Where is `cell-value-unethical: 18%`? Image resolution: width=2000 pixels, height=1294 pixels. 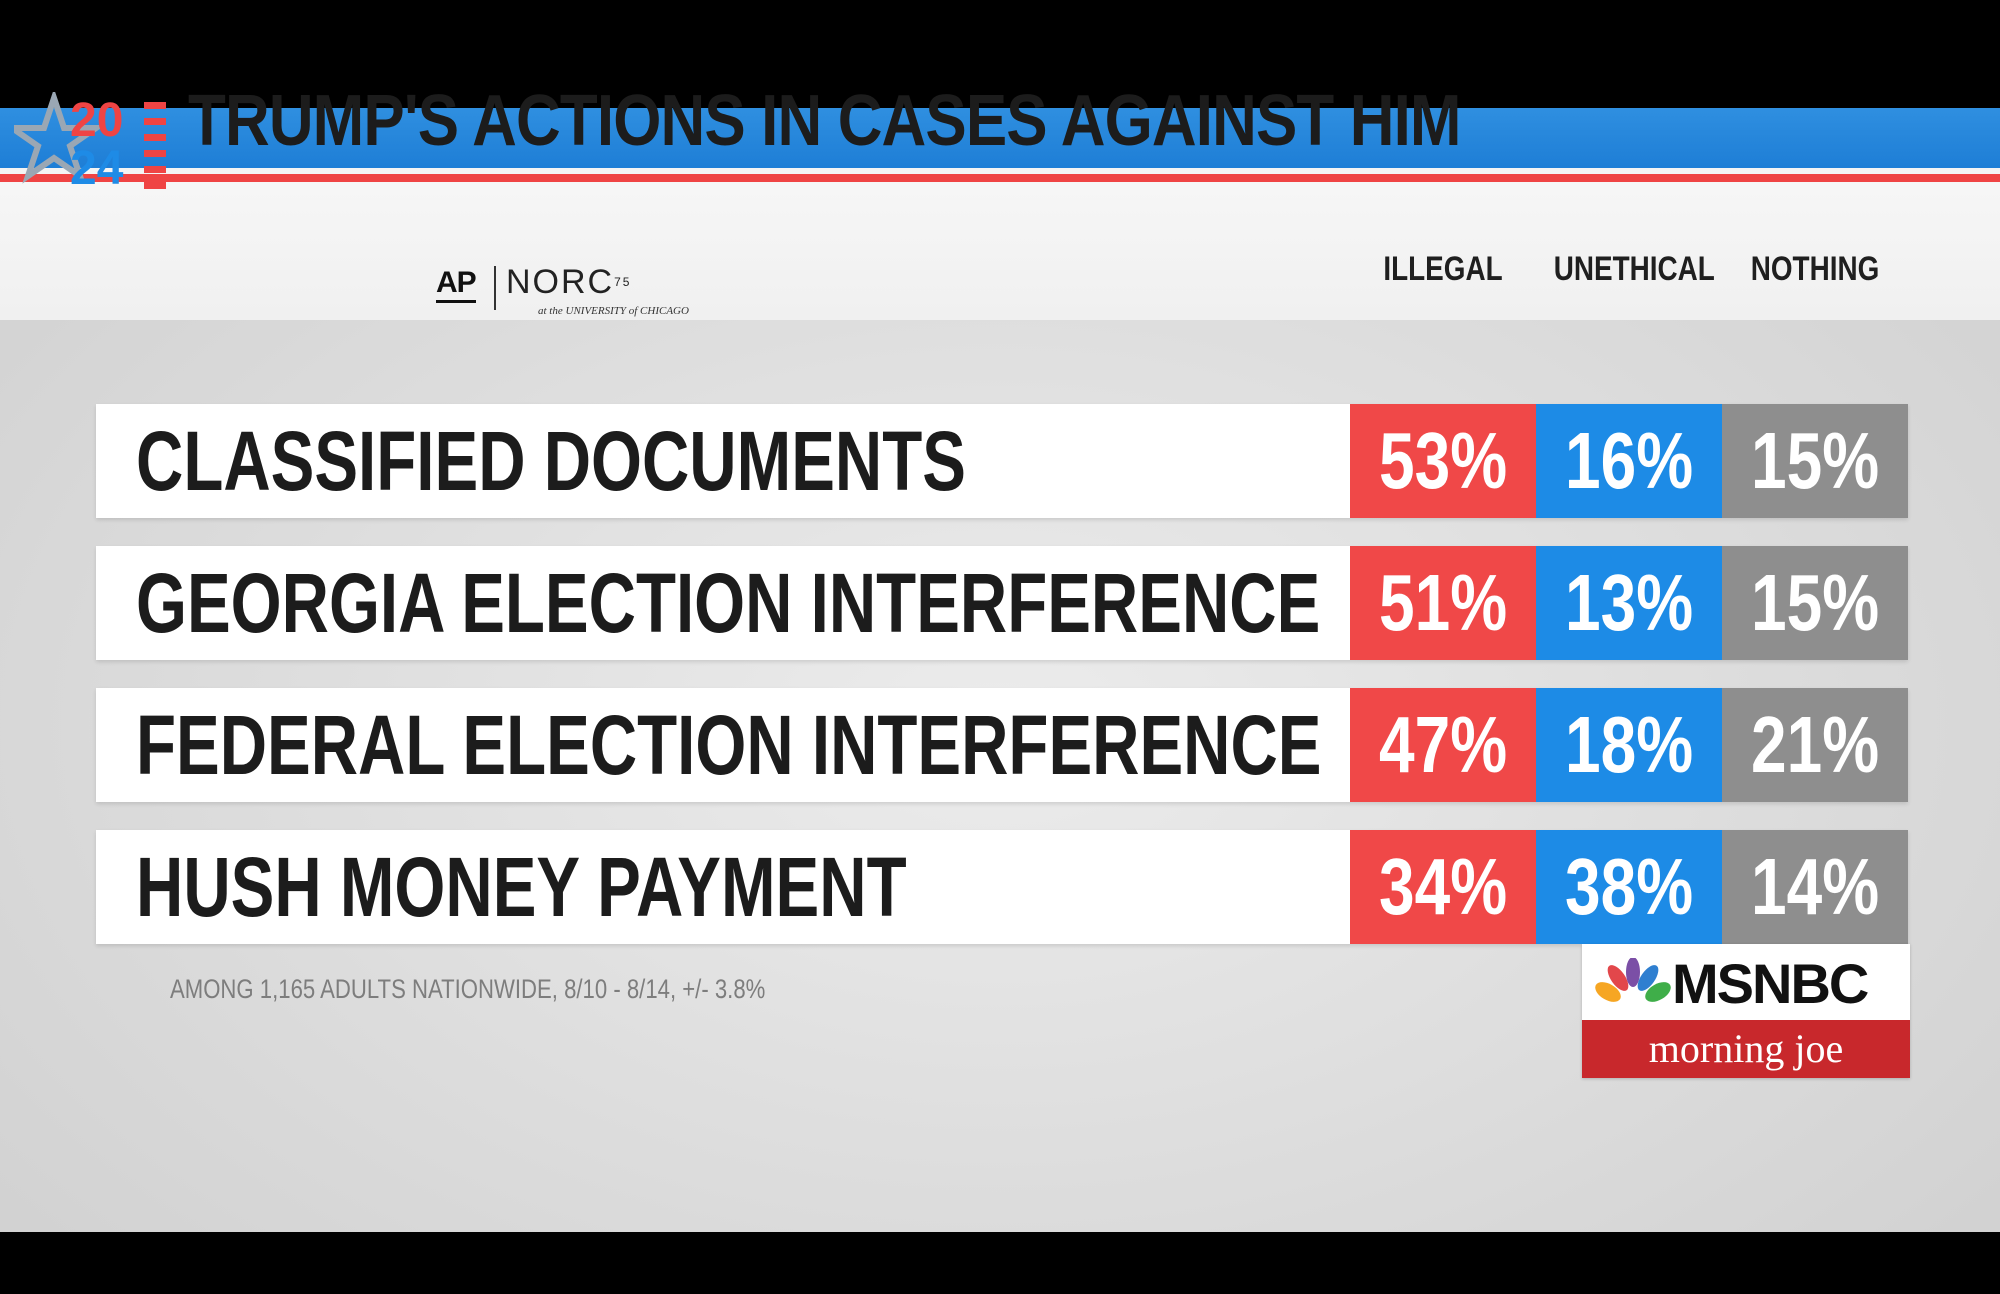 cell-value-unethical: 18% is located at coordinates (1629, 744).